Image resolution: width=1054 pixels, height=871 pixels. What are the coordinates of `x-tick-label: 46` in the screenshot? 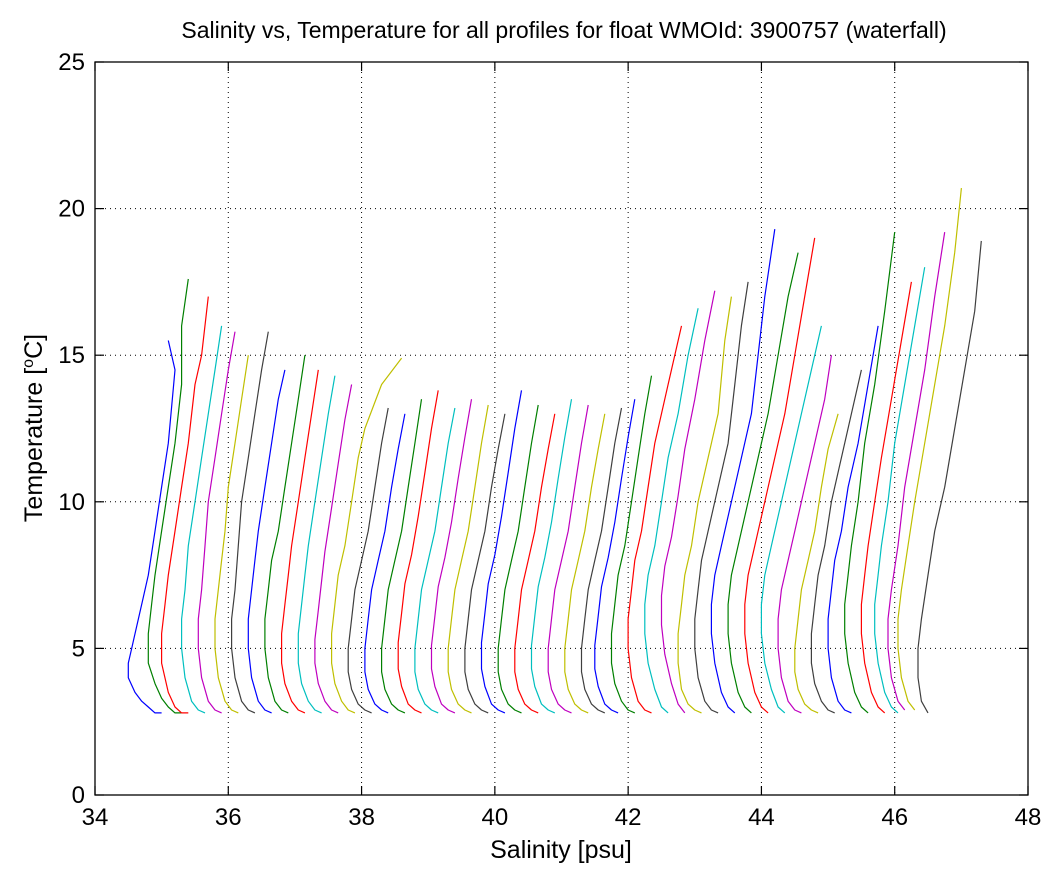 It's located at (894, 817).